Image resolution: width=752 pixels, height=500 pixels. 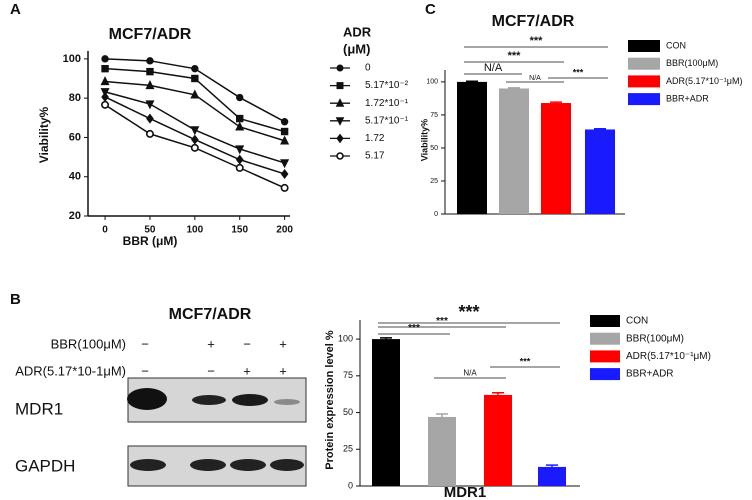 I want to click on y-tick-label: 80, so click(x=75, y=98).